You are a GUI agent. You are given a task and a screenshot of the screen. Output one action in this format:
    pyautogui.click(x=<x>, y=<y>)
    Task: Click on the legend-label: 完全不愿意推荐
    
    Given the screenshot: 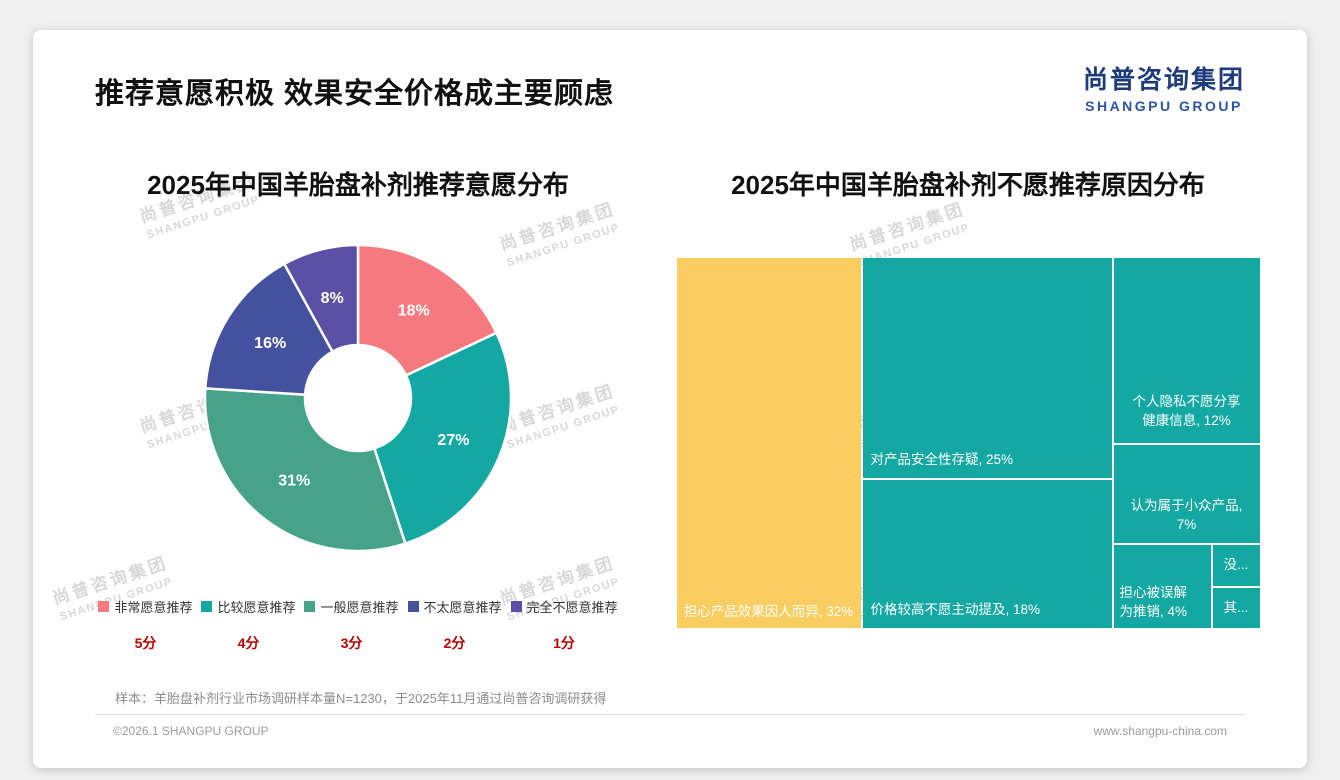 What is the action you would take?
    pyautogui.click(x=572, y=607)
    